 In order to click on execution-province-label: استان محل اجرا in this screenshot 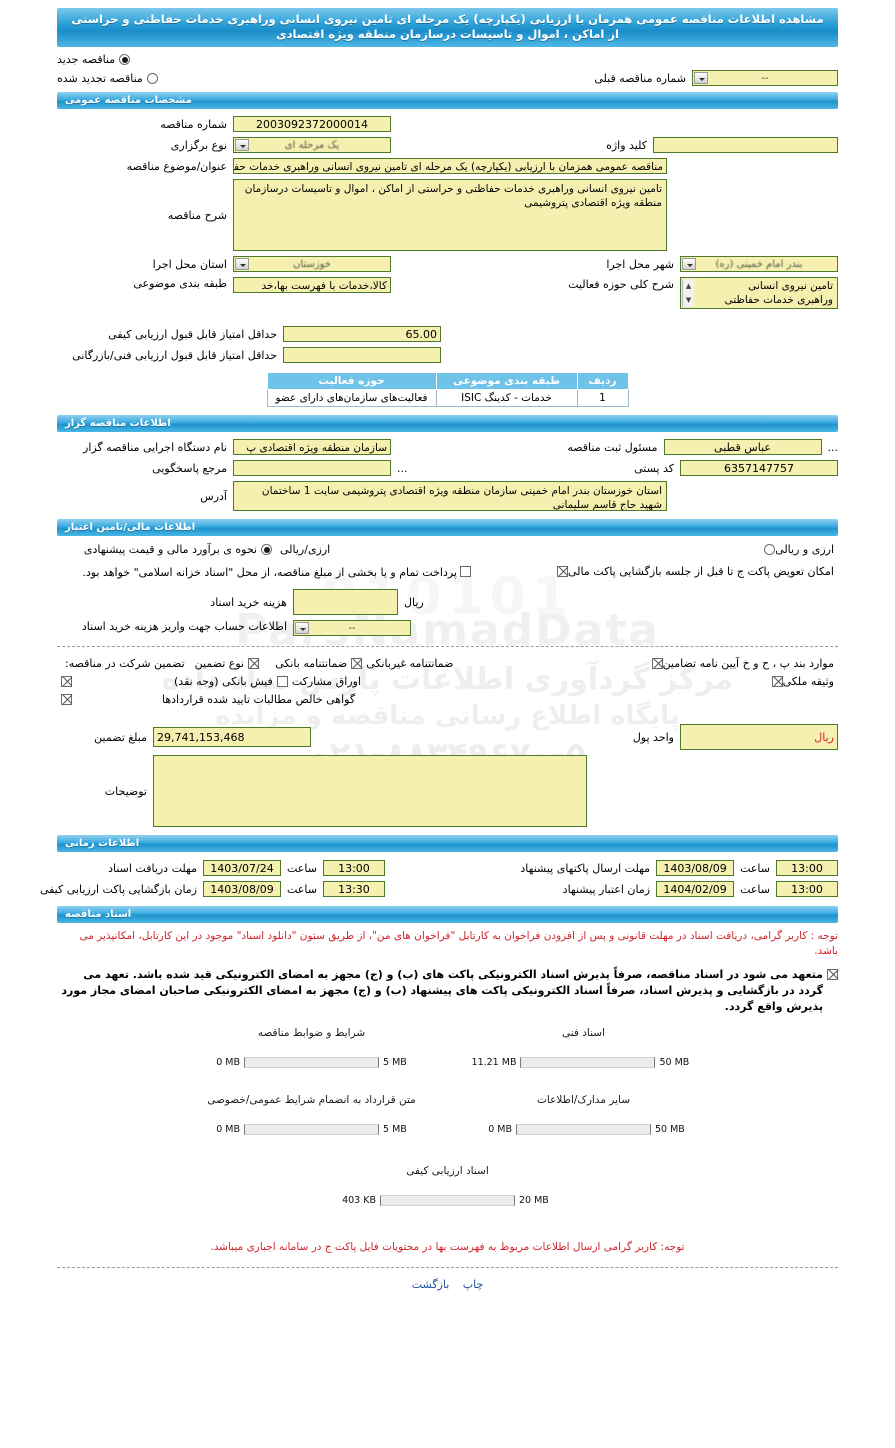, I will do `click(189, 264)`.